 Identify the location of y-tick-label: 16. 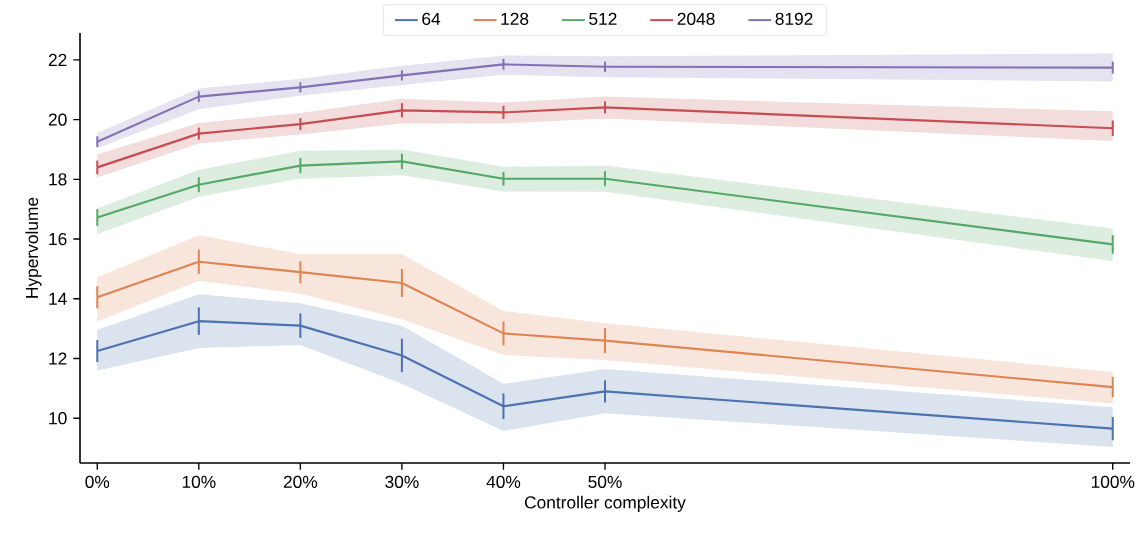
(58, 239).